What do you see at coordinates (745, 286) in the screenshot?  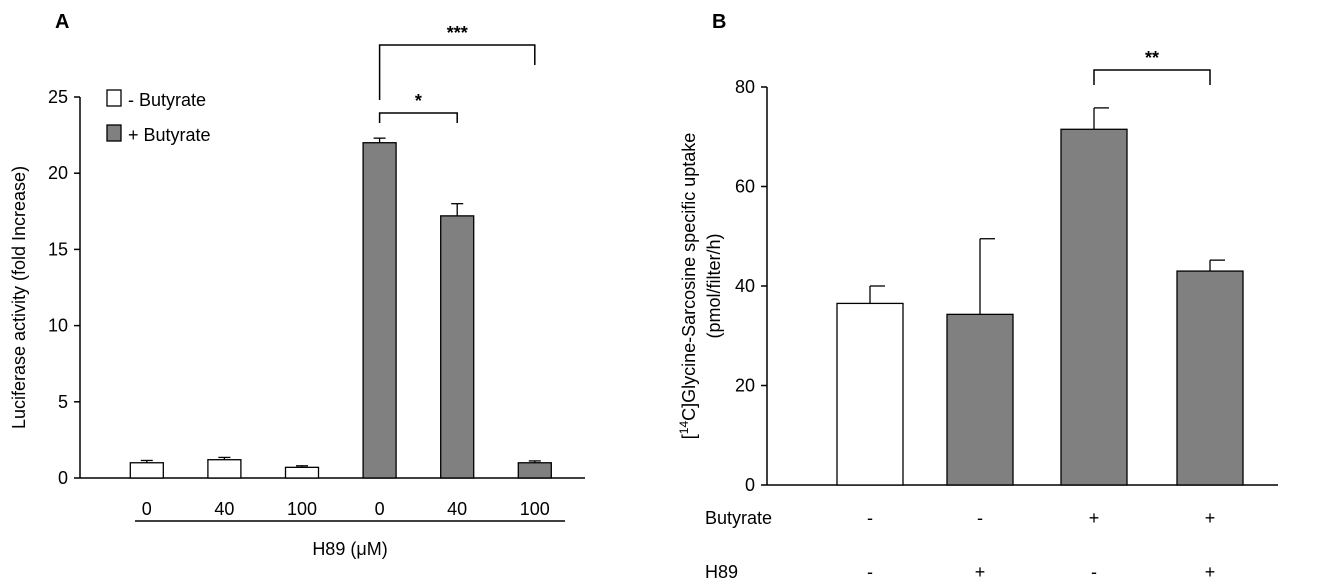 I see `y-tick-label: 40` at bounding box center [745, 286].